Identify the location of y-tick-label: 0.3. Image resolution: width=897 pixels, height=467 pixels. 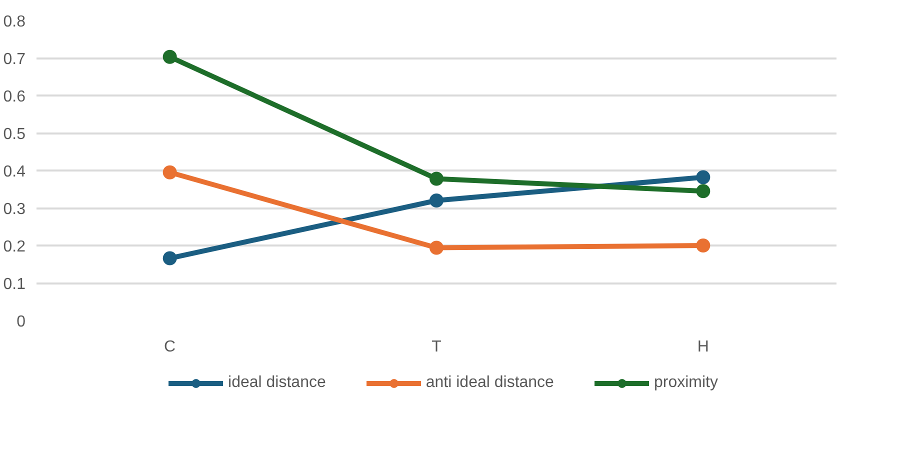
(14, 209).